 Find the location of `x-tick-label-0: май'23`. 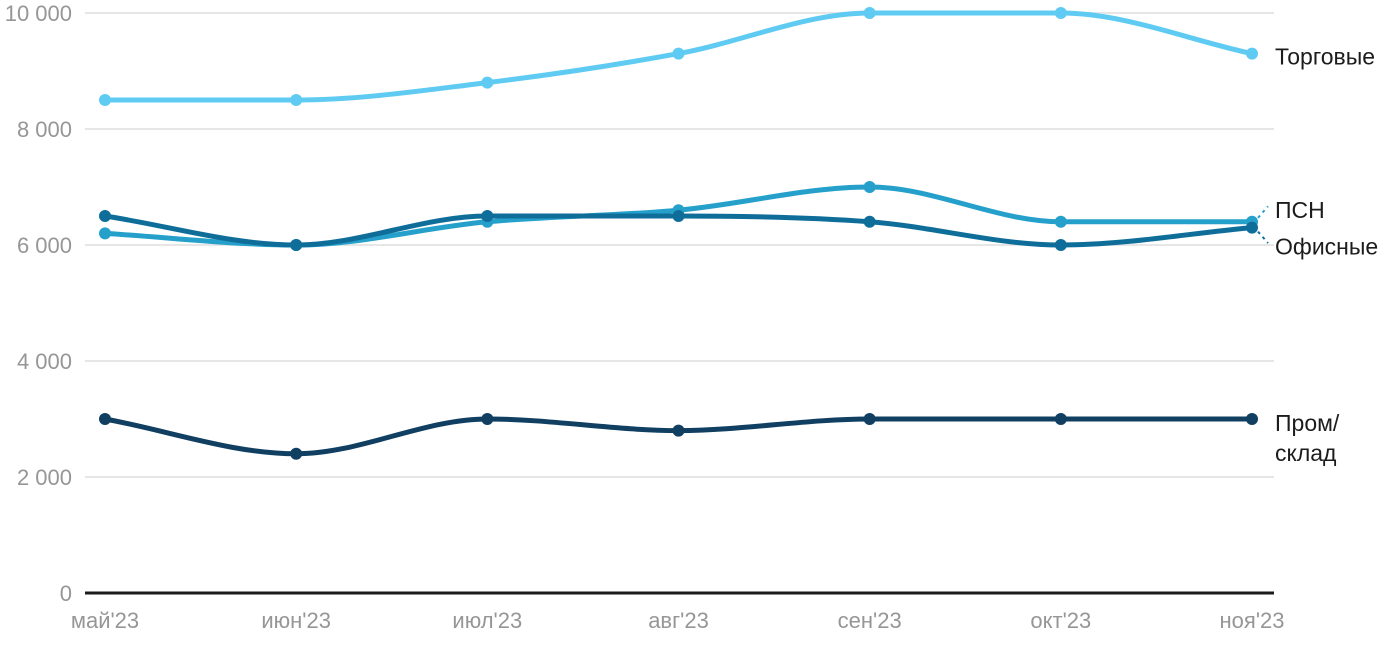

x-tick-label-0: май'23 is located at coordinates (105, 620).